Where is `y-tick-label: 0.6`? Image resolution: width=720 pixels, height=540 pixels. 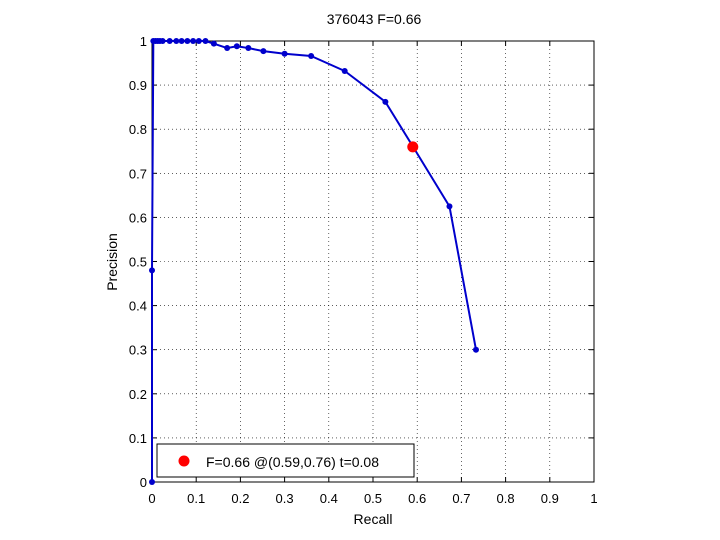 y-tick-label: 0.6 is located at coordinates (138, 217).